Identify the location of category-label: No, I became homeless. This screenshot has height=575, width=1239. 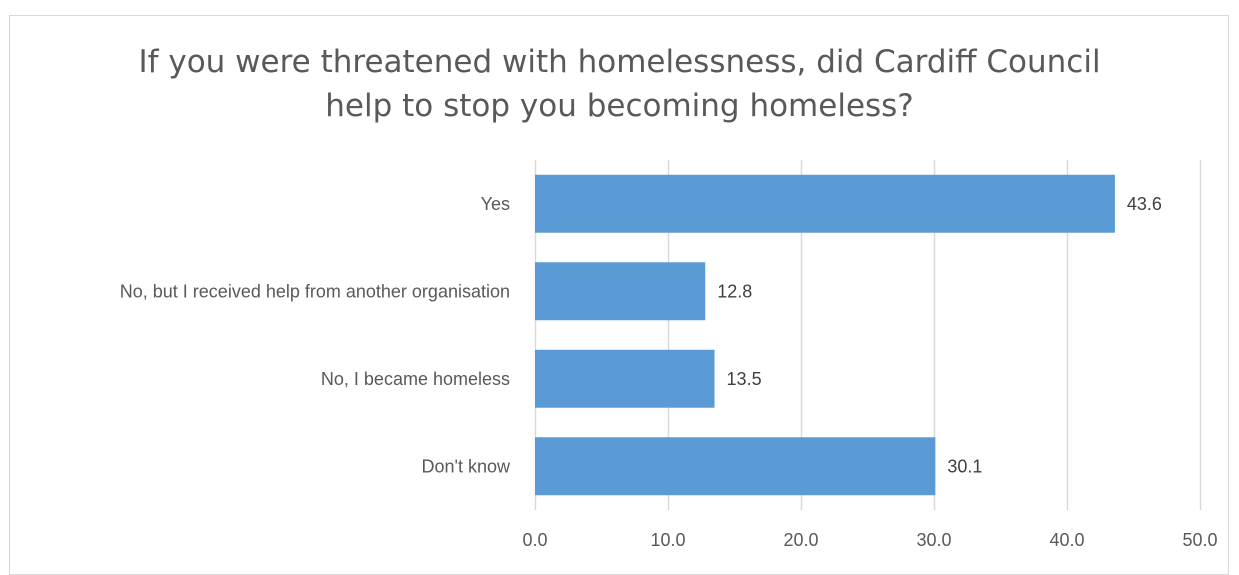
(415, 379).